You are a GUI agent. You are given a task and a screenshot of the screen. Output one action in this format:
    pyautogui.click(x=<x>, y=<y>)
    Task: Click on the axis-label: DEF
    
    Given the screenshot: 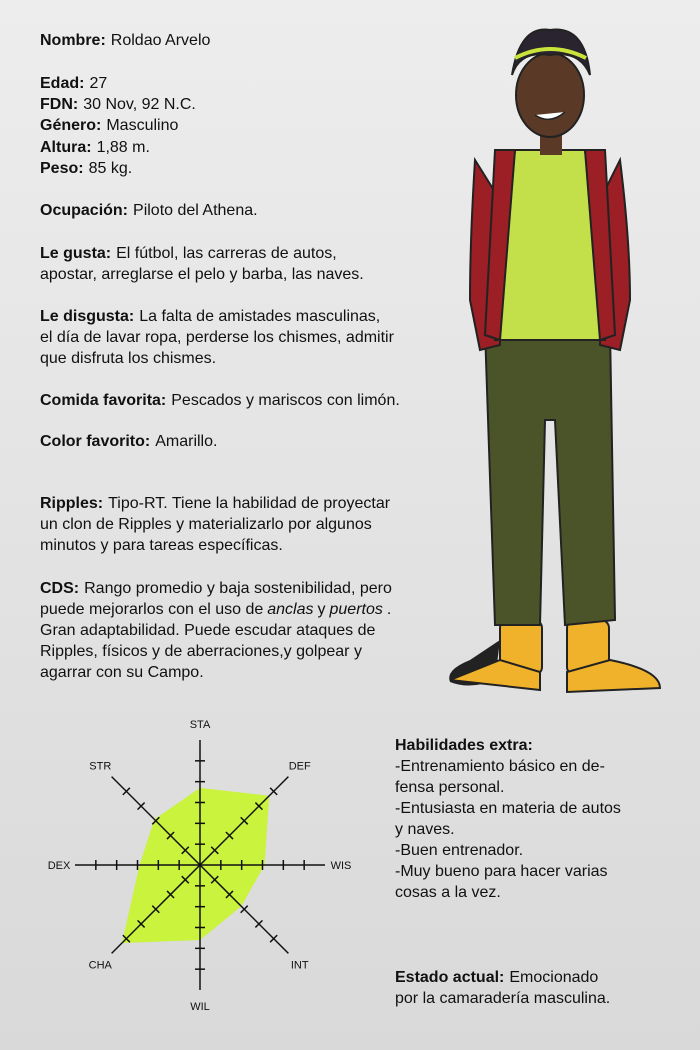 What is the action you would take?
    pyautogui.click(x=300, y=766)
    